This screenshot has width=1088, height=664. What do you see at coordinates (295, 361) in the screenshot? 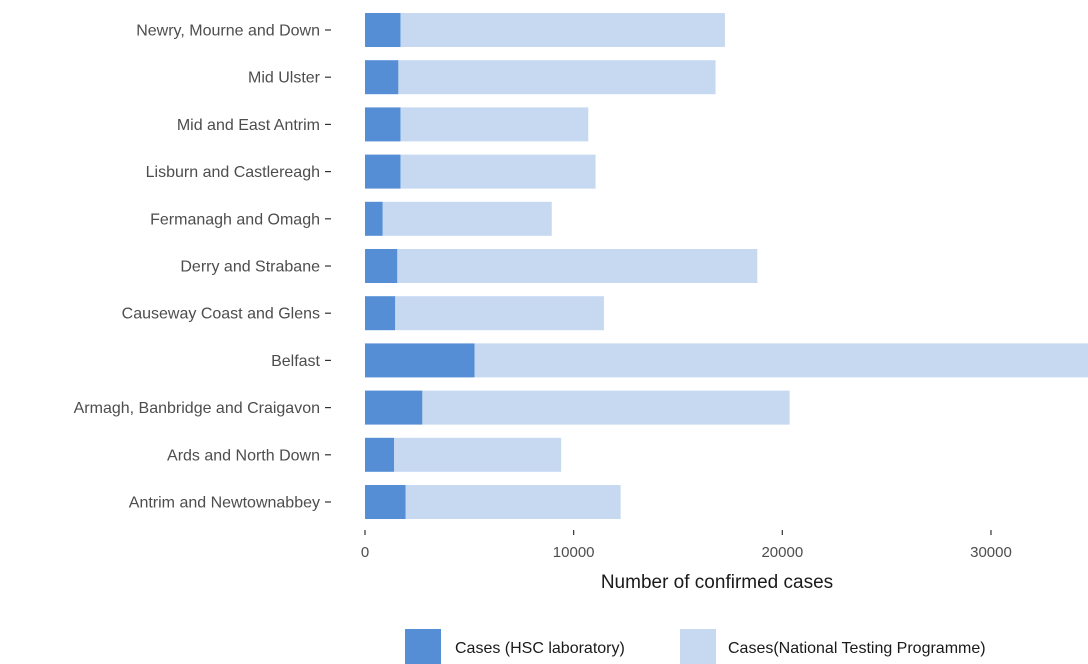
I see `y-tick-label: Belfast` at bounding box center [295, 361].